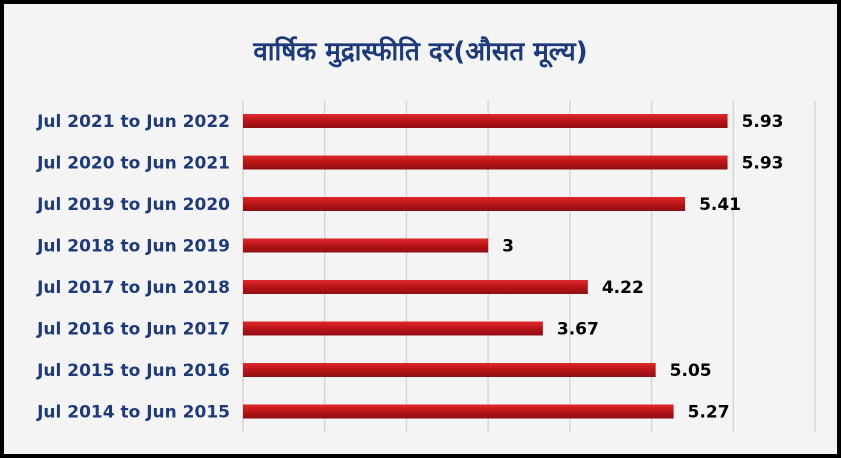  I want to click on category-label: Jul 2018 to Jun 2019, so click(133, 247).